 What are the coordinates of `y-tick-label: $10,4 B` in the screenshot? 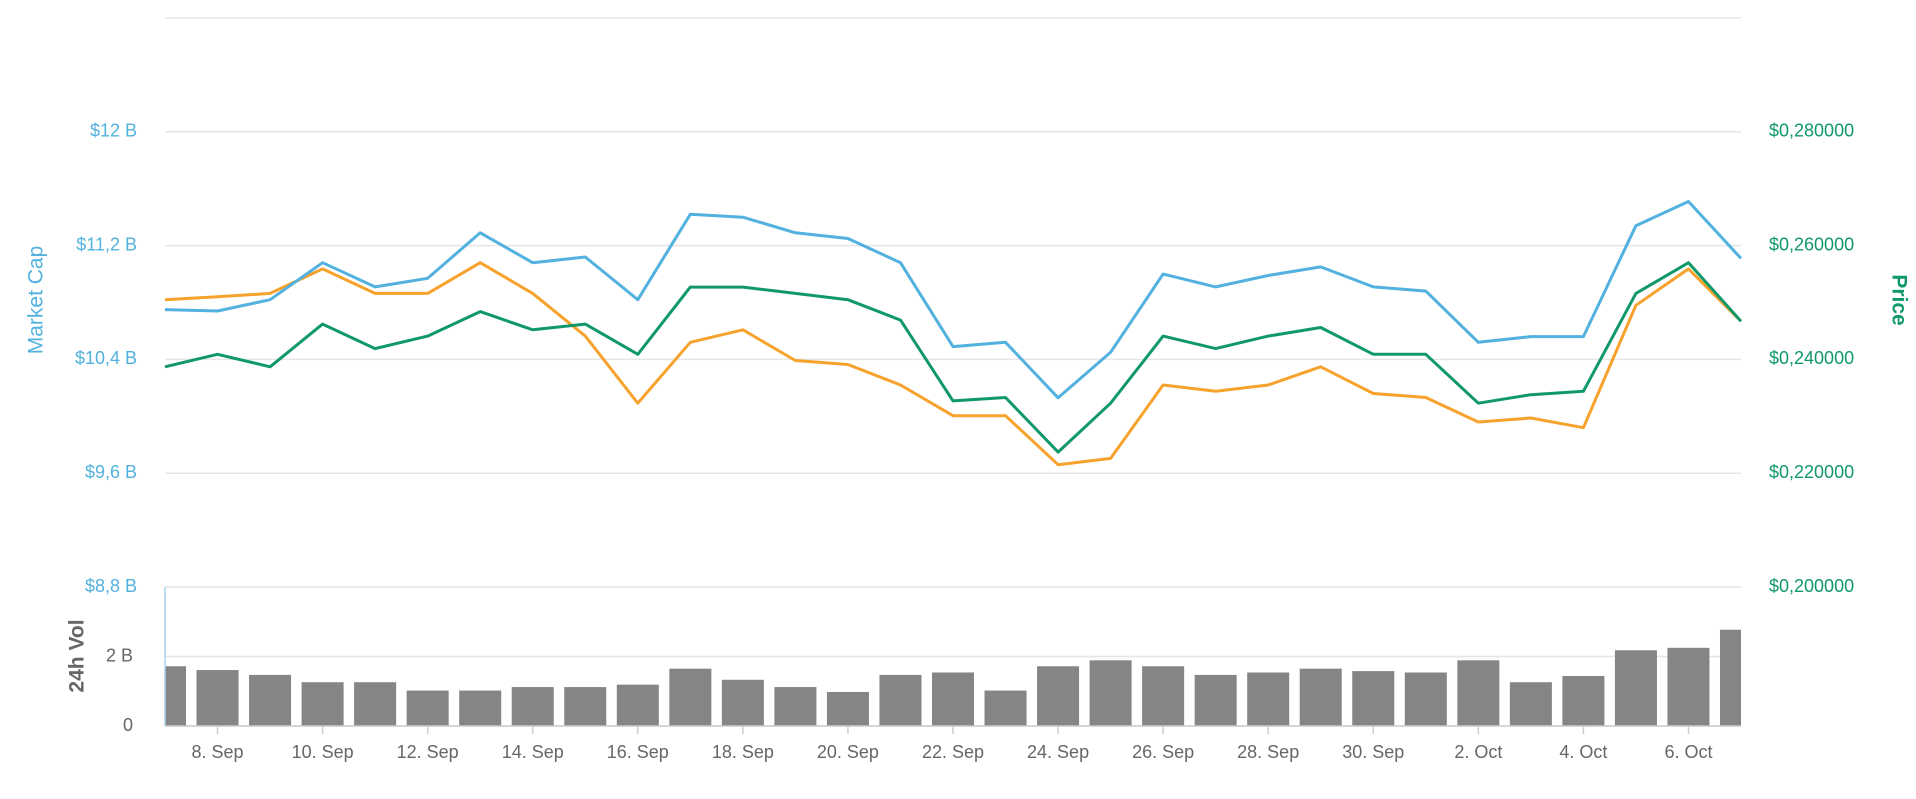 It's located at (106, 358).